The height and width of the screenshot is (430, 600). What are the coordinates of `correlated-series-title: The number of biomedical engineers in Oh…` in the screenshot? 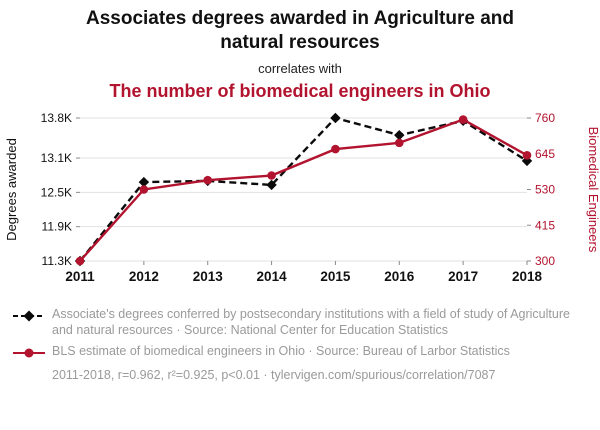 It's located at (300, 90).